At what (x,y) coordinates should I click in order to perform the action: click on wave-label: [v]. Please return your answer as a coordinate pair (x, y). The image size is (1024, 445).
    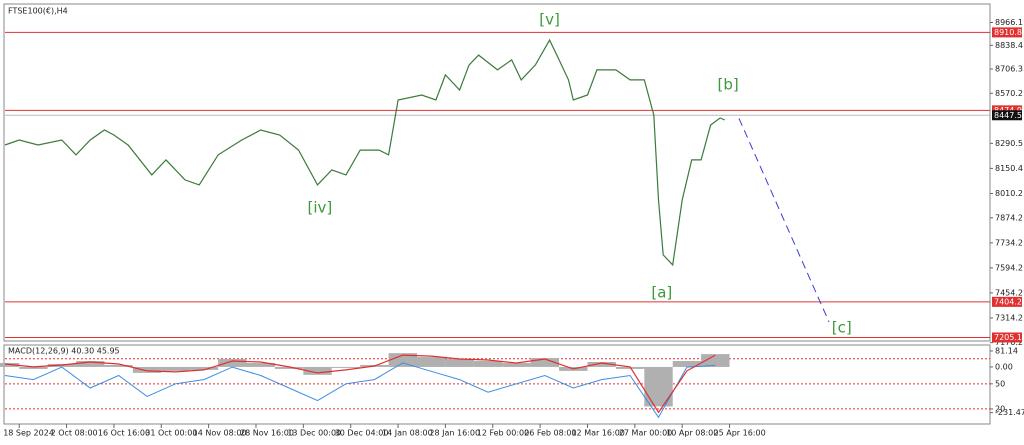
    Looking at the image, I should click on (549, 20).